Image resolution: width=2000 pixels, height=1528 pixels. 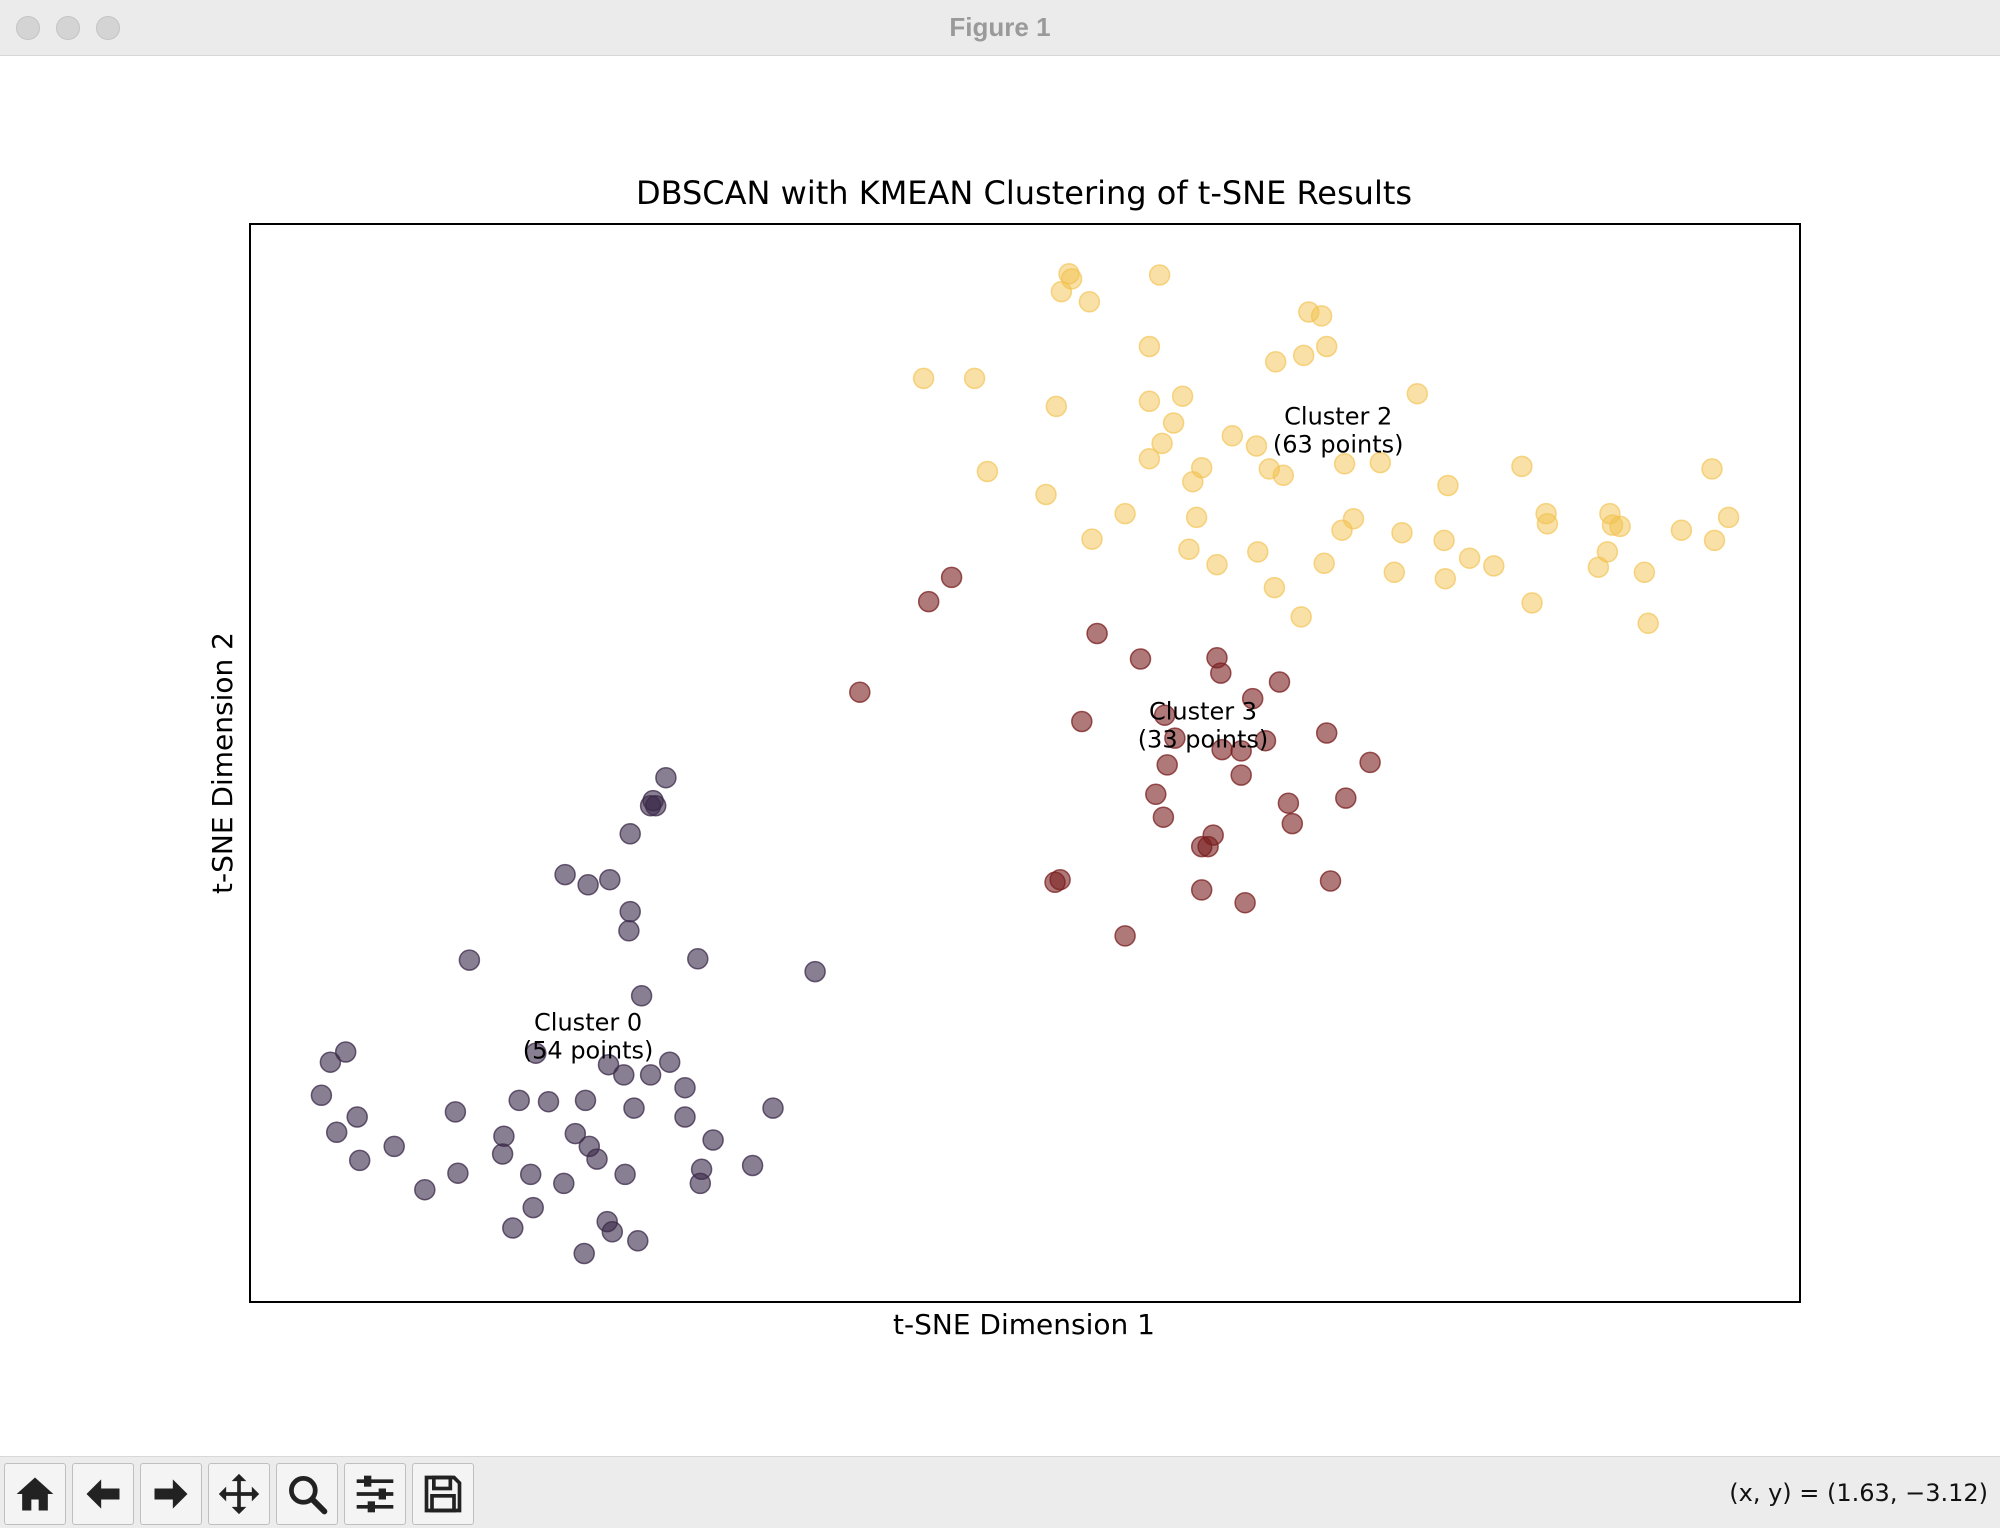 I want to click on zoom-window-button, so click(x=108, y=28).